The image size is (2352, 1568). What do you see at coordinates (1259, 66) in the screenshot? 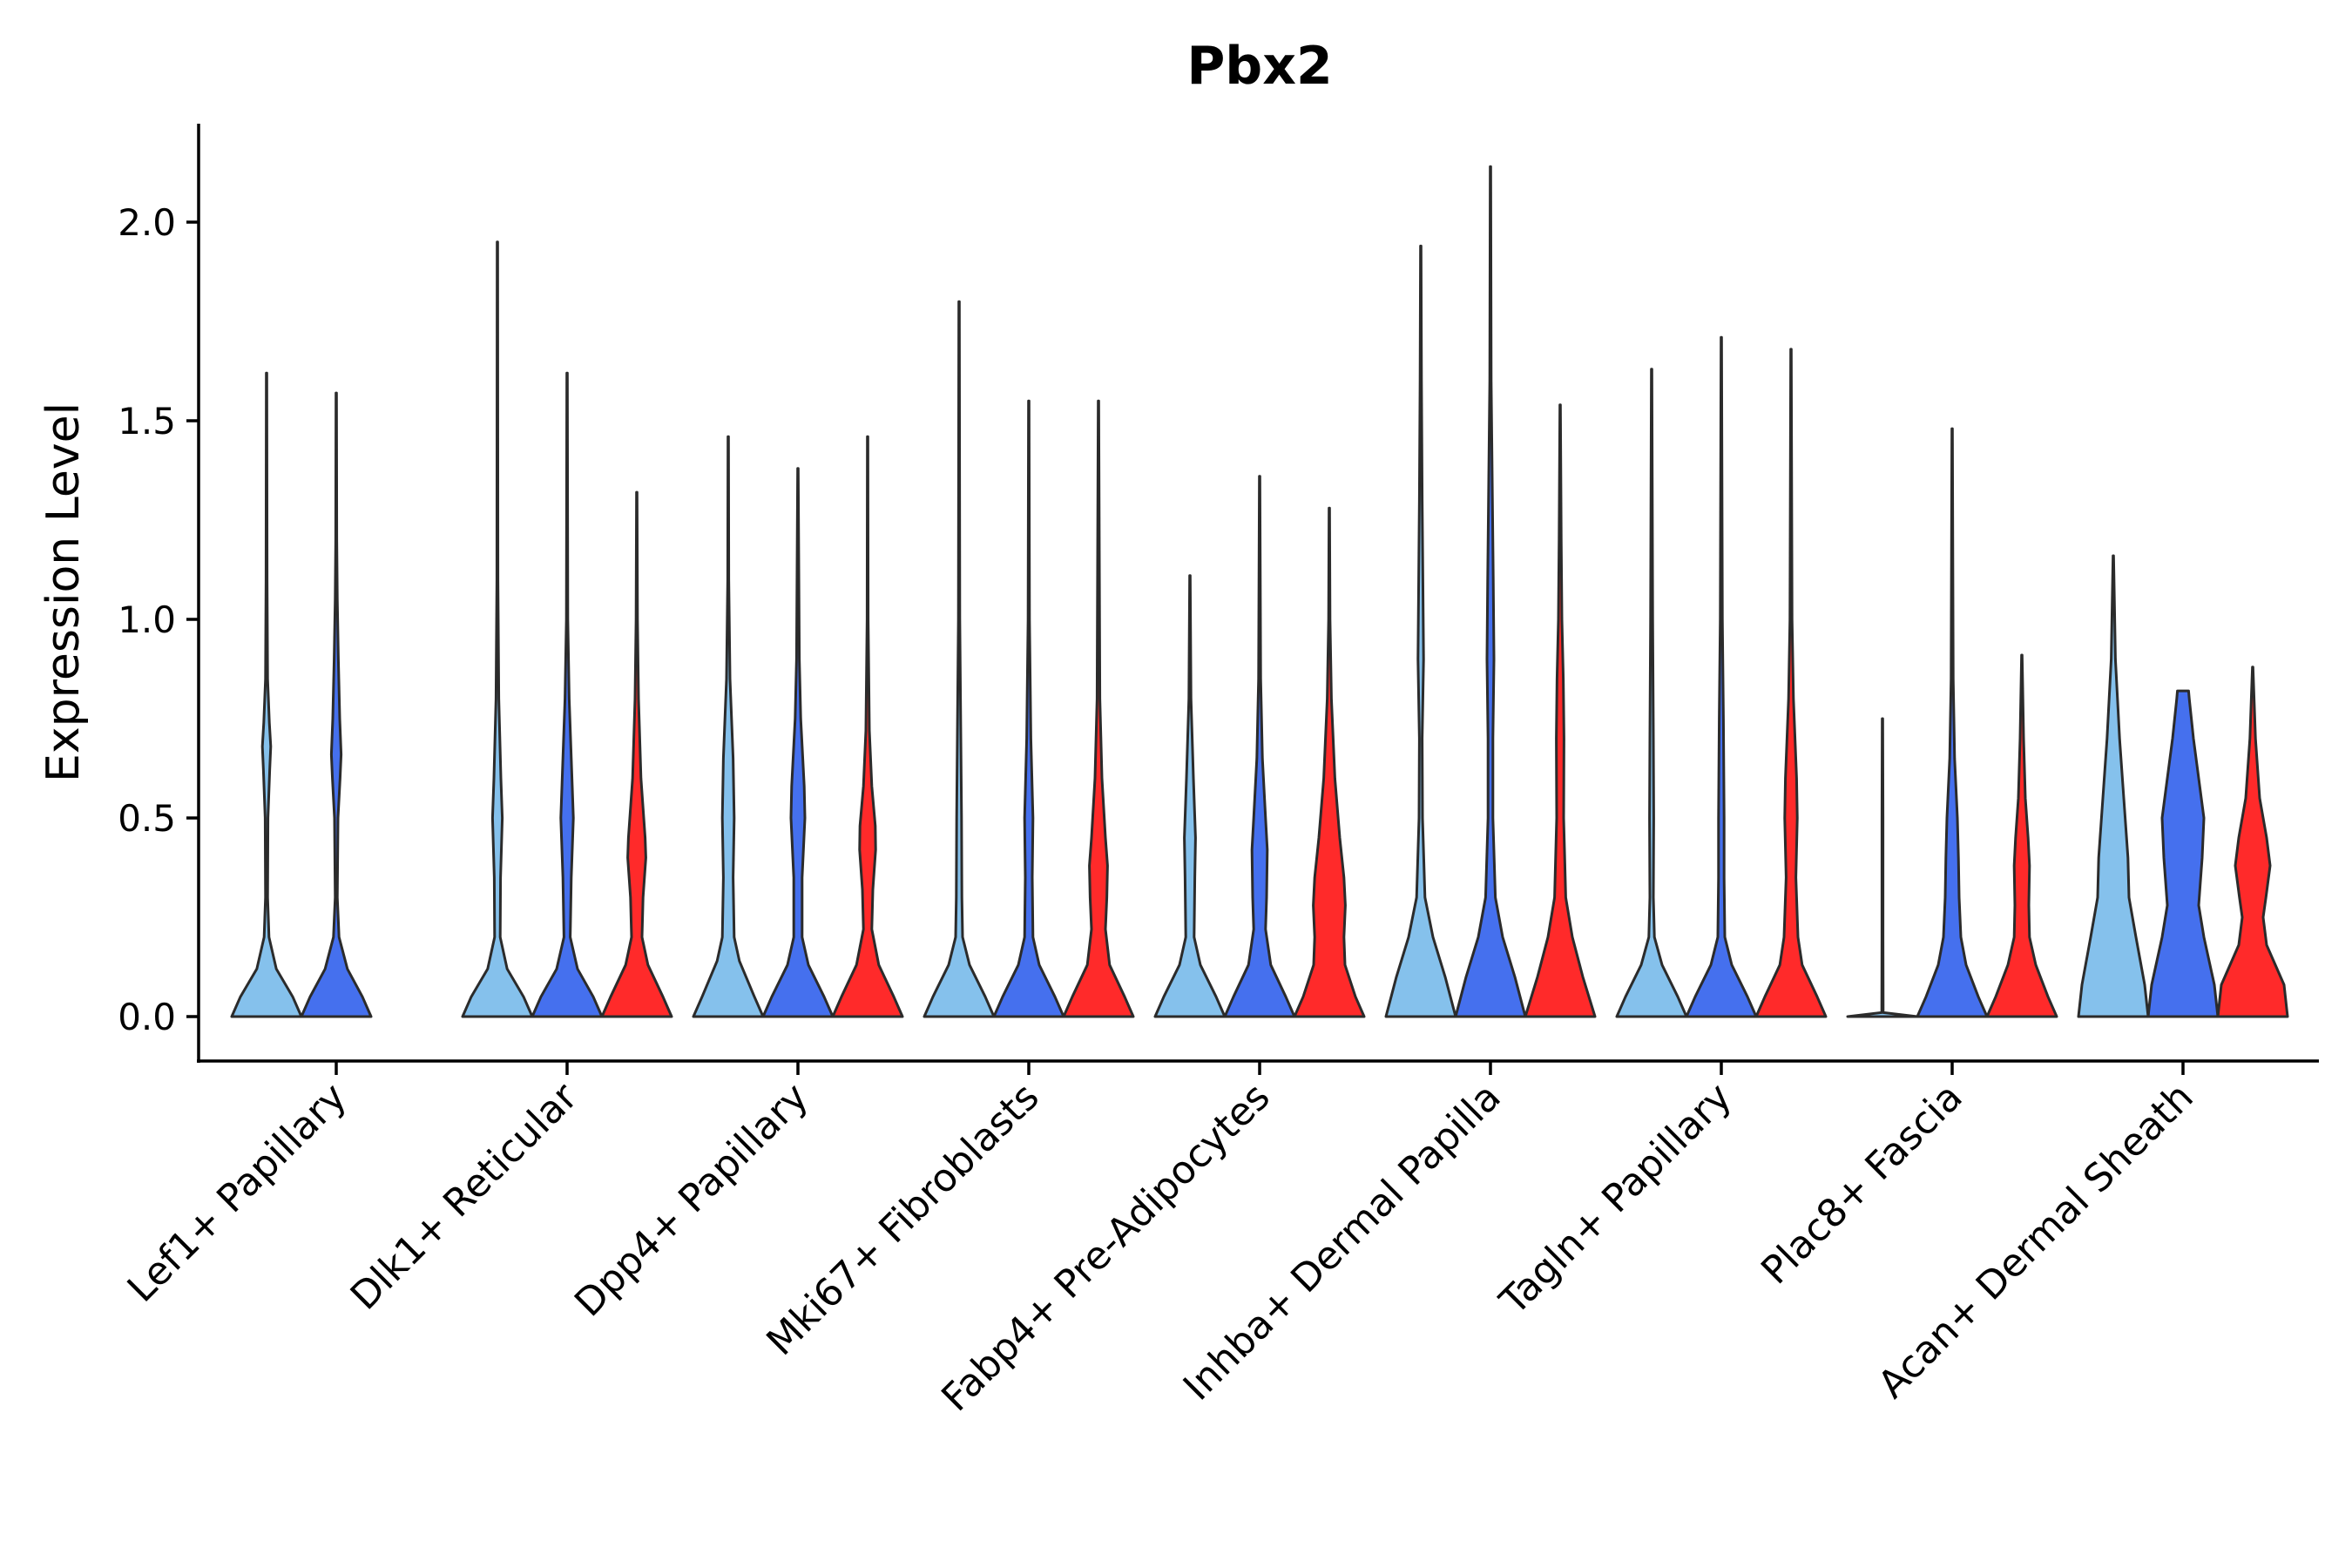
I see `chart-title: Pbx2` at bounding box center [1259, 66].